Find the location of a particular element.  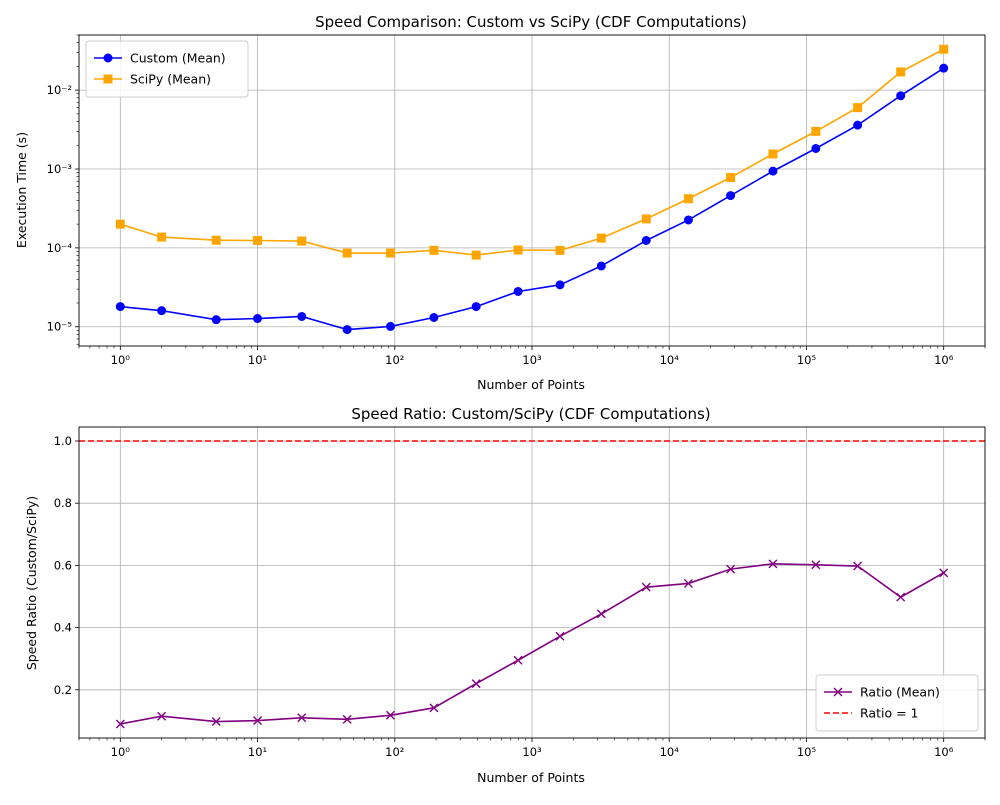

x-tick-label: 10² is located at coordinates (394, 360).